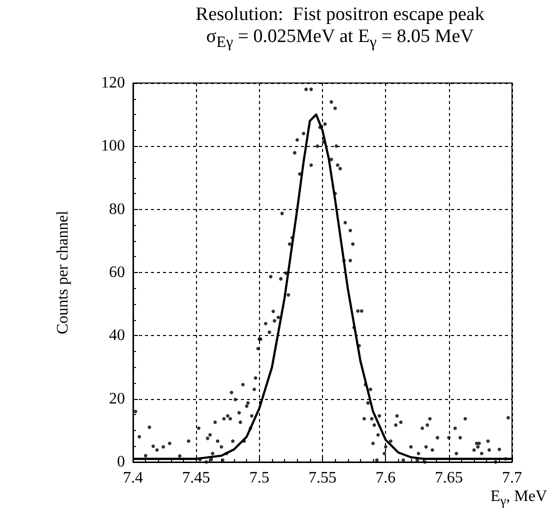 This screenshot has width=559, height=524. Describe the element at coordinates (196, 478) in the screenshot. I see `x-tick-label: 7.45` at that location.